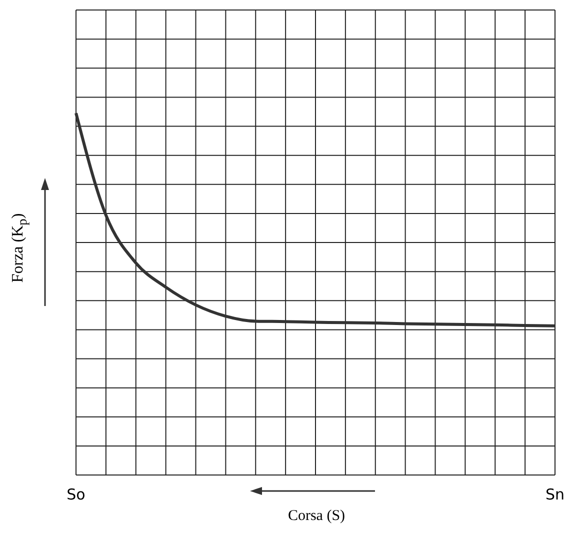 Image resolution: width=573 pixels, height=535 pixels. Describe the element at coordinates (76, 495) in the screenshot. I see `x-tick-label: So` at that location.